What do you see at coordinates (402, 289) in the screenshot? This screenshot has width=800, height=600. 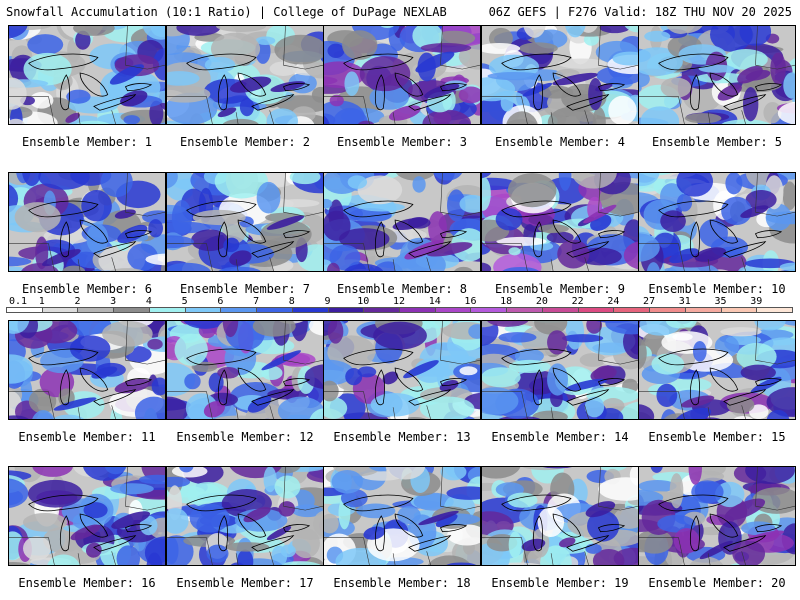 I see `ensemble-member-label: Ensemble Member: 8` at bounding box center [402, 289].